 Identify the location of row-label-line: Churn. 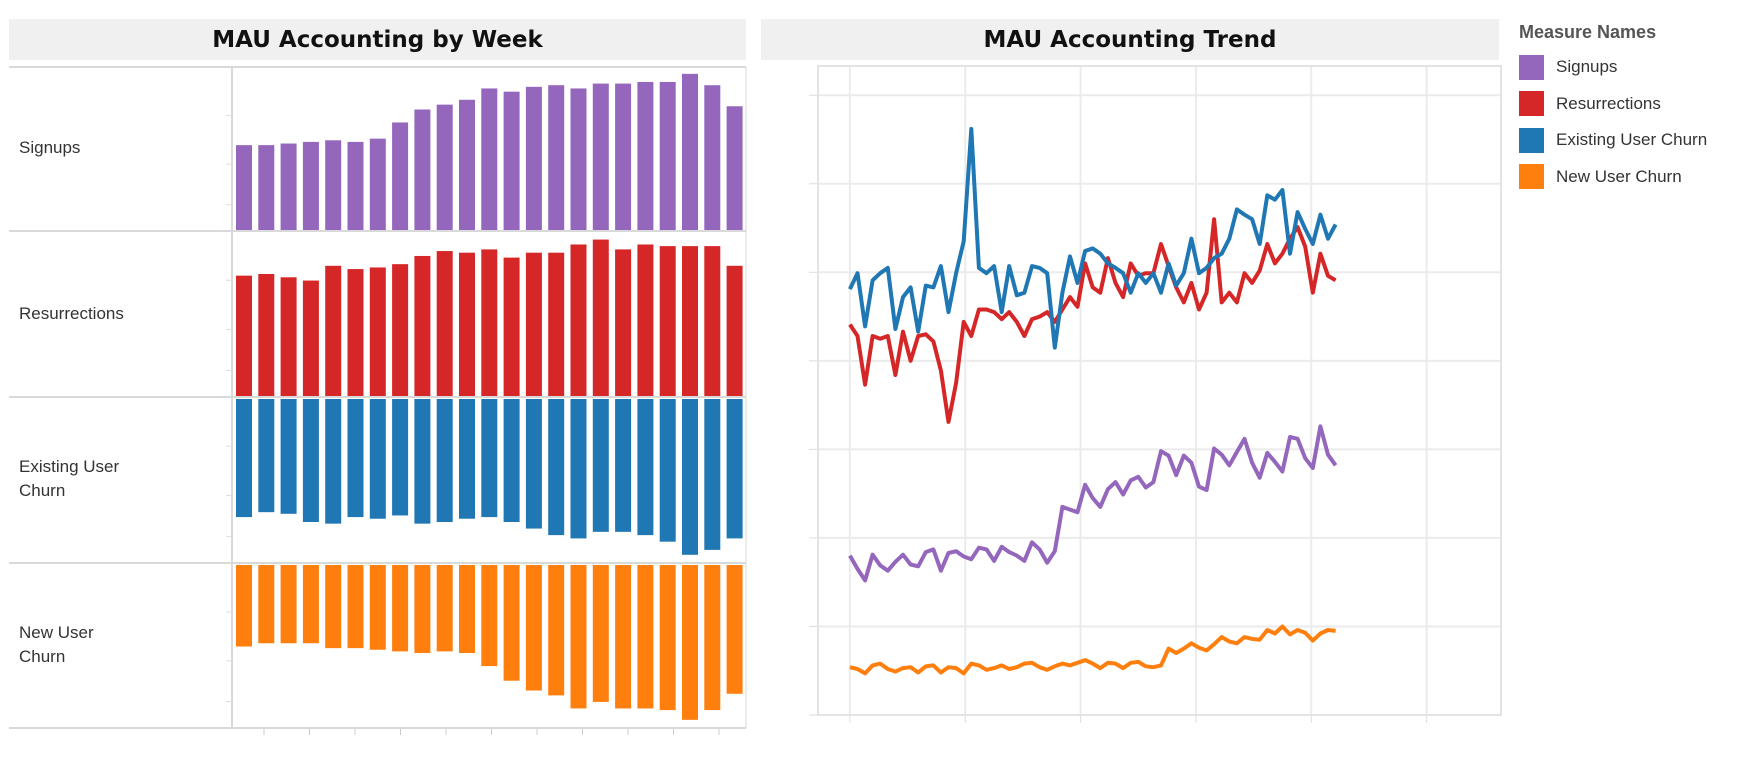
(42, 656).